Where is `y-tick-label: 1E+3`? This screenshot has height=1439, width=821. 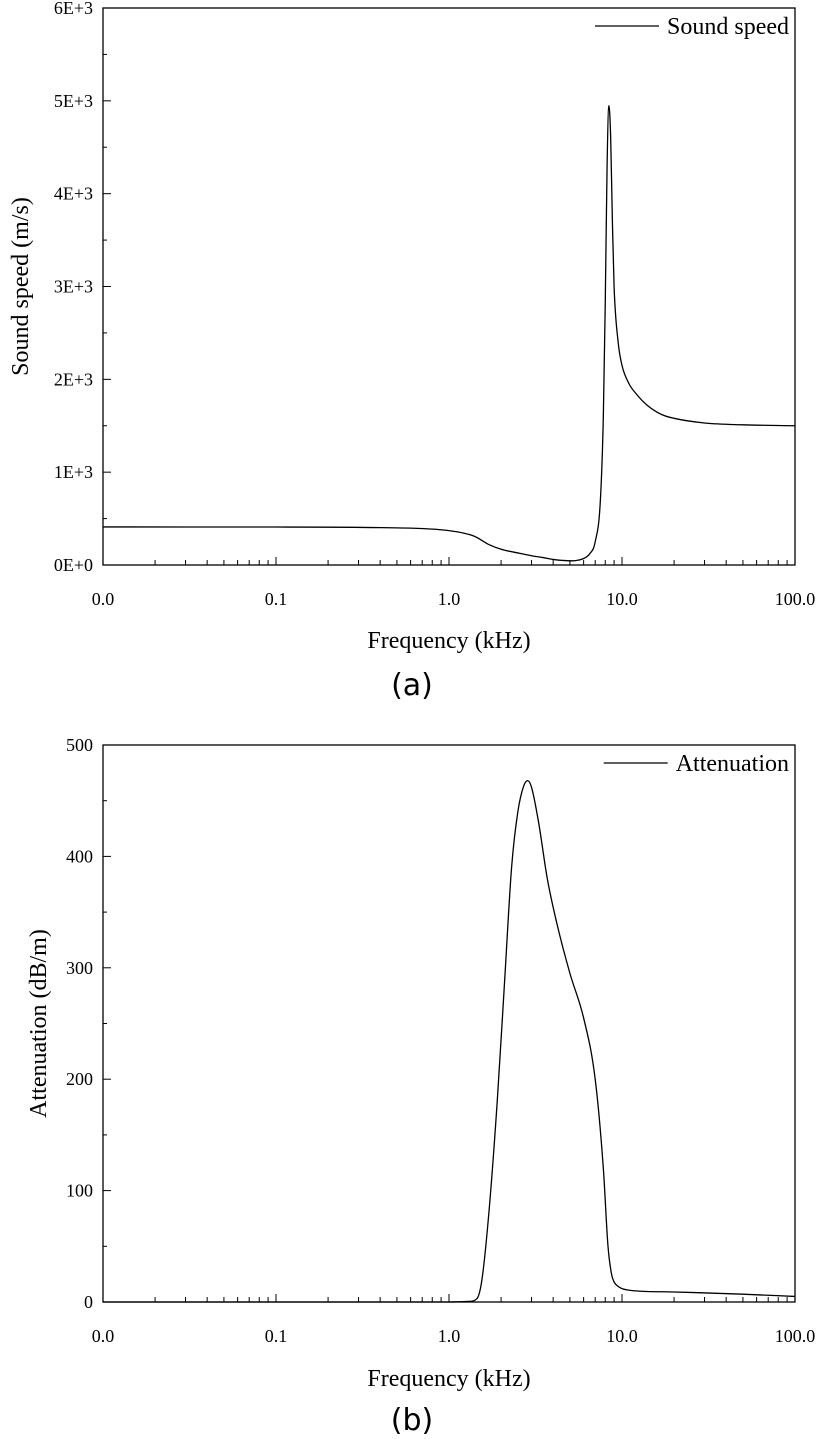
y-tick-label: 1E+3 is located at coordinates (73, 472).